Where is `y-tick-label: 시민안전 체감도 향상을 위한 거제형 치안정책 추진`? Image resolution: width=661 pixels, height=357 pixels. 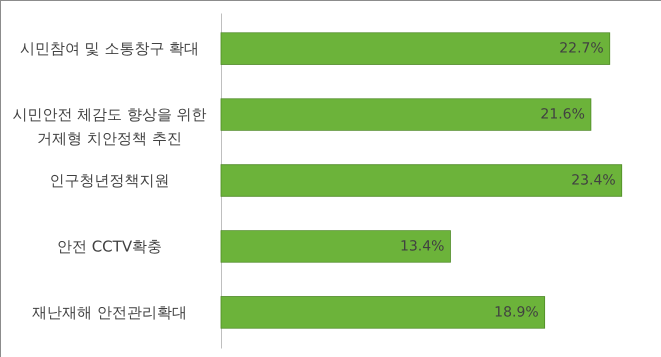 y-tick-label: 시민안전 체감도 향상을 위한 거제형 치안정책 추진 is located at coordinates (109, 127).